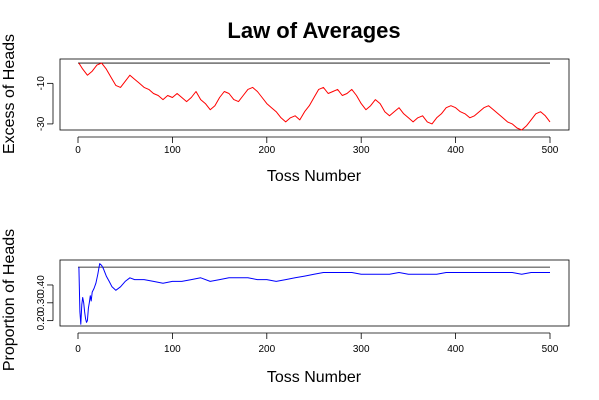  What do you see at coordinates (314, 176) in the screenshot?
I see `excess-axis-xlabel: Toss Number` at bounding box center [314, 176].